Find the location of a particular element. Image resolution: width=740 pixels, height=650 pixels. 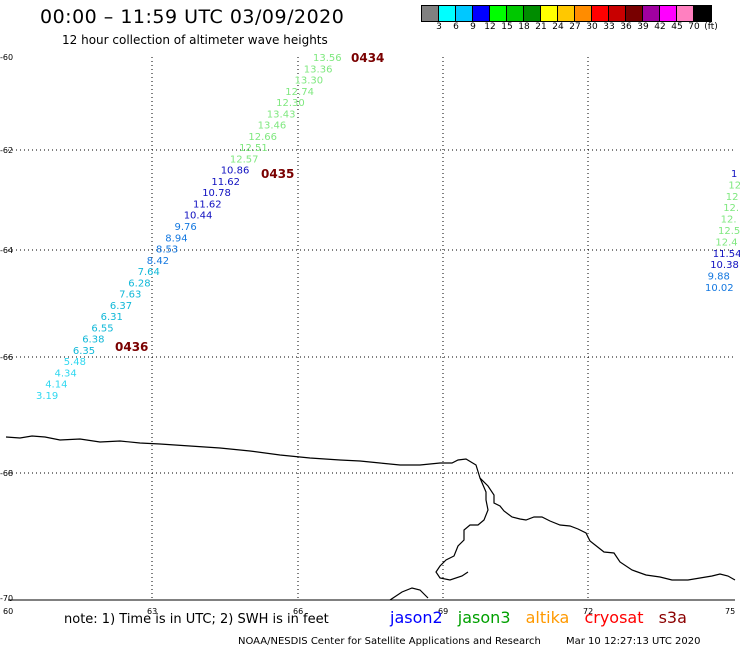

track-a-swh-value: 4.34 is located at coordinates (66, 374).